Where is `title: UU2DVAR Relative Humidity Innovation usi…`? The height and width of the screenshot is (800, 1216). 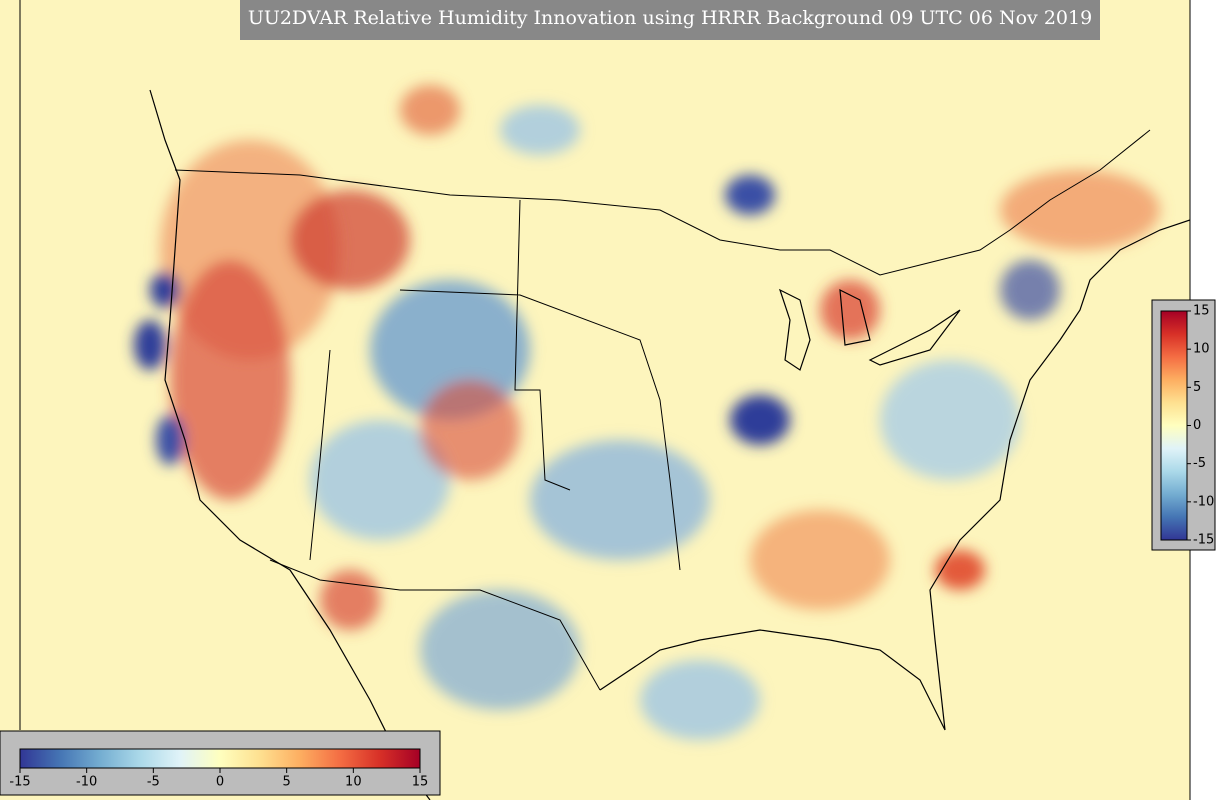 title: UU2DVAR Relative Humidity Innovation usi… is located at coordinates (670, 18).